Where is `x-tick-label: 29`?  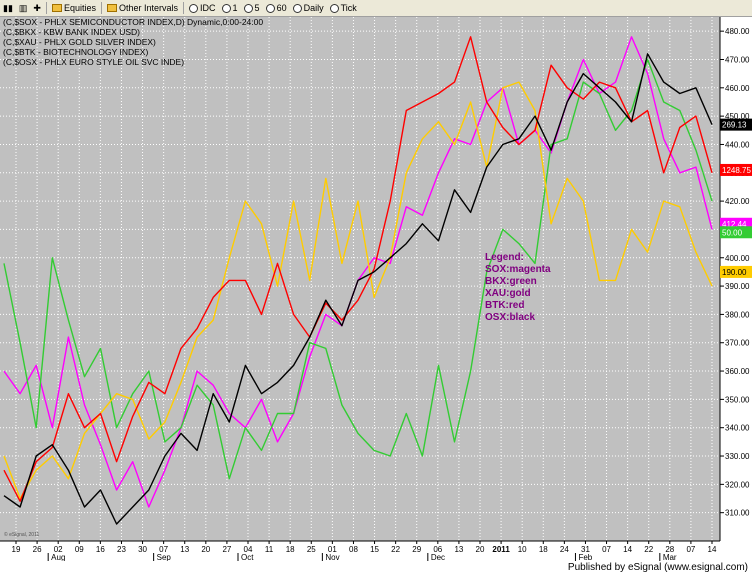
x-tick-label: 29 is located at coordinates (416, 549).